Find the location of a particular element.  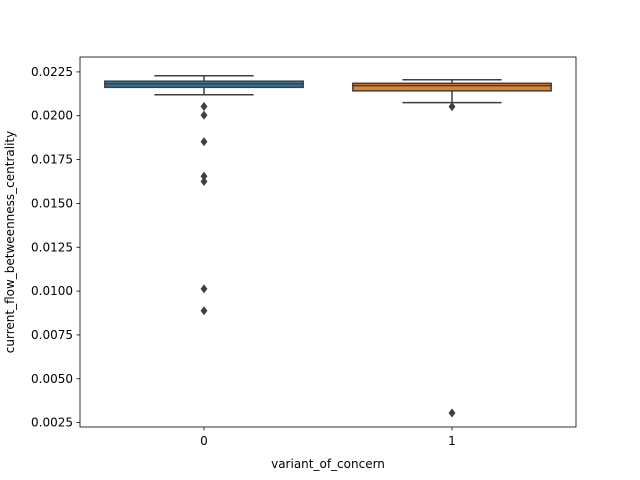

y-tick-label: 0.0125 is located at coordinates (52, 247).